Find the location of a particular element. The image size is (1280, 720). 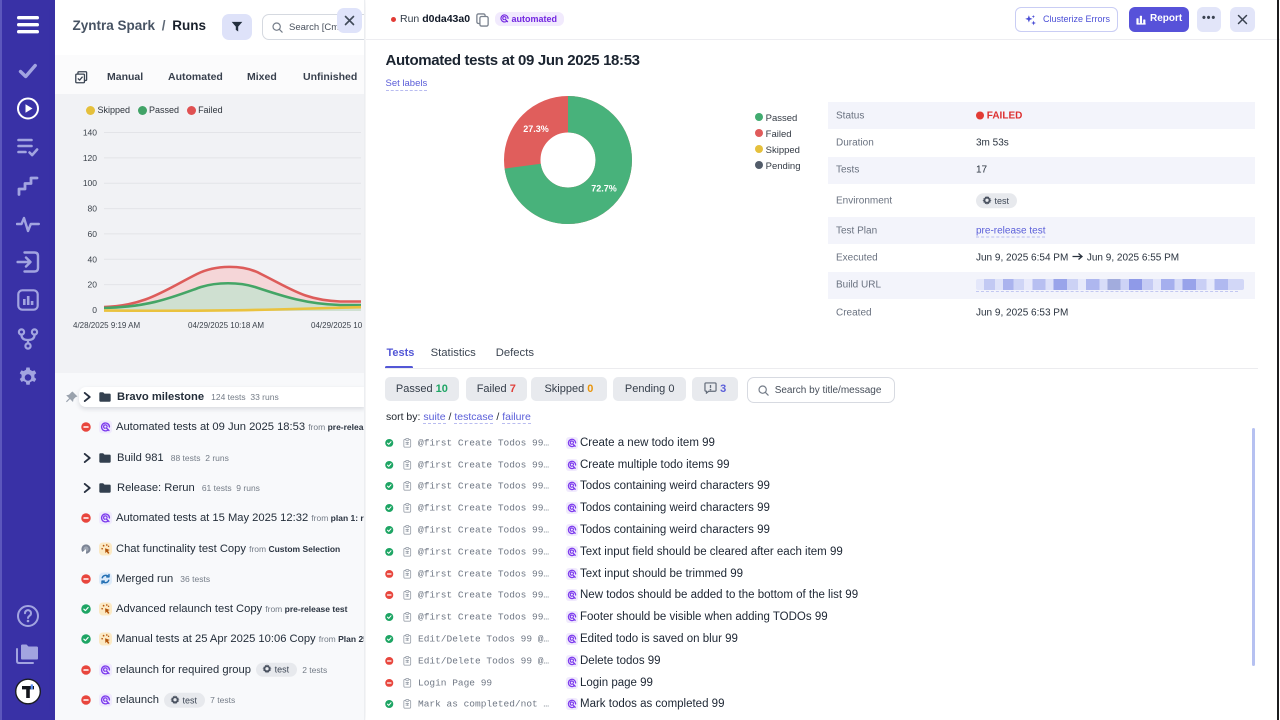

svg-text: 40 is located at coordinates (93, 259).